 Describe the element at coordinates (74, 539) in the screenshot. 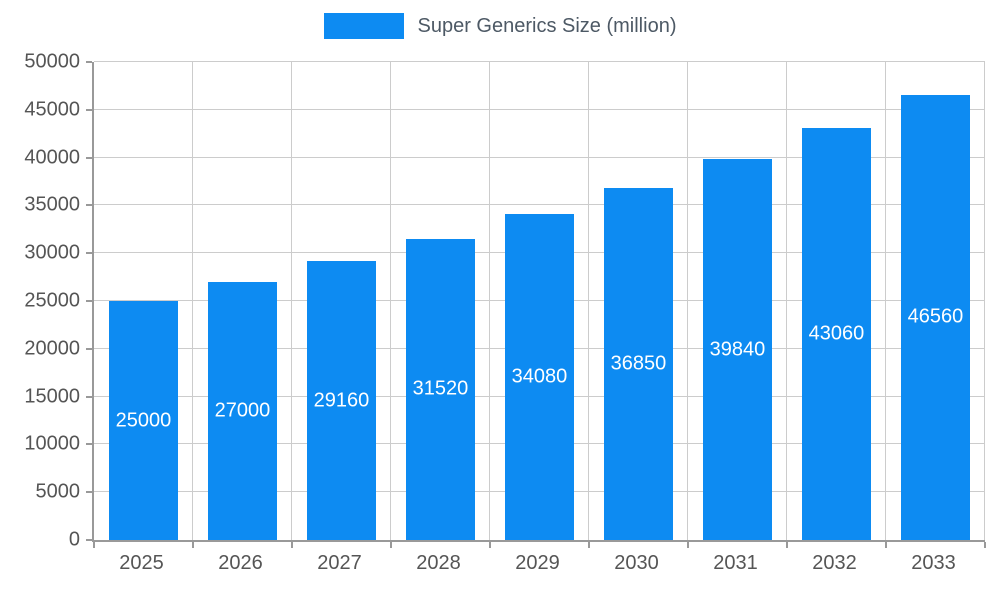

I see `y-axis-label: 0` at that location.